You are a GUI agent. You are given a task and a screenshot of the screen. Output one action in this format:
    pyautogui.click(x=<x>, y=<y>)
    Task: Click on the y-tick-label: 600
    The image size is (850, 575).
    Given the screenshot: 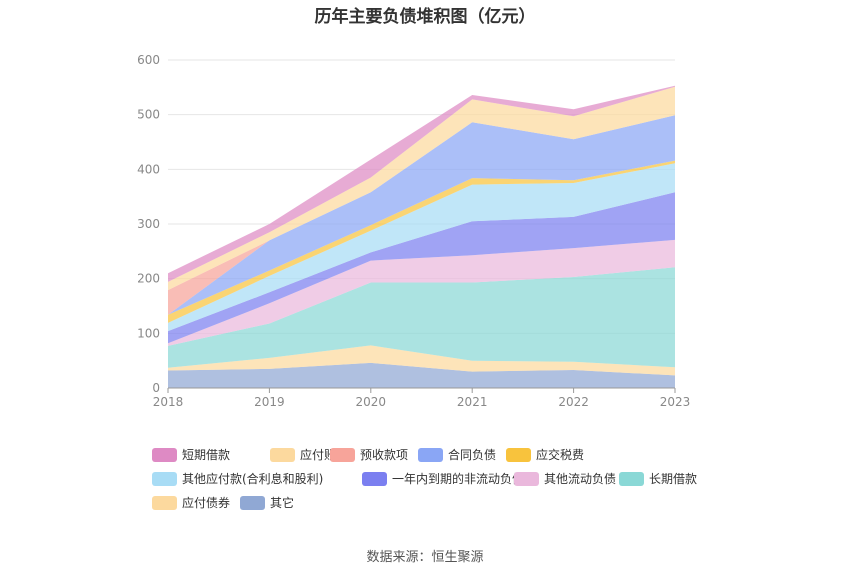 What is the action you would take?
    pyautogui.click(x=148, y=60)
    